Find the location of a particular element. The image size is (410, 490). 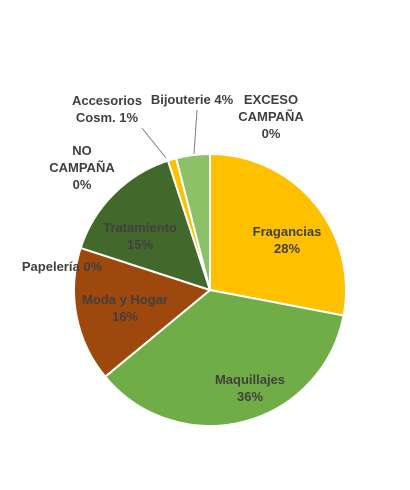

leader-lines is located at coordinates (169, 134).